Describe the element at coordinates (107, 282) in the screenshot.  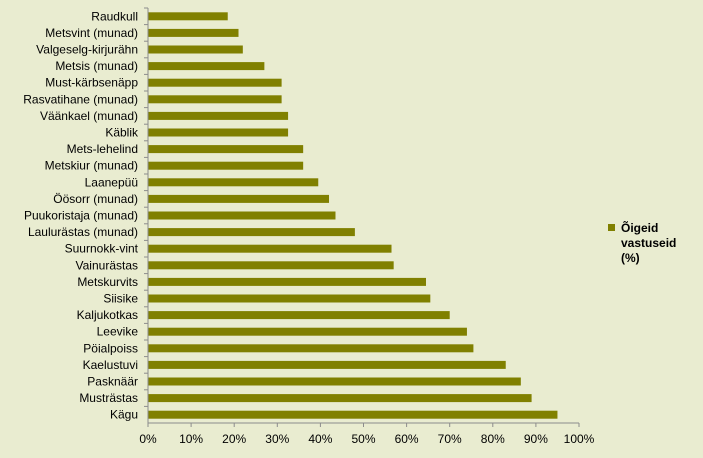
I see `category-label-16: Metskurvits` at that location.